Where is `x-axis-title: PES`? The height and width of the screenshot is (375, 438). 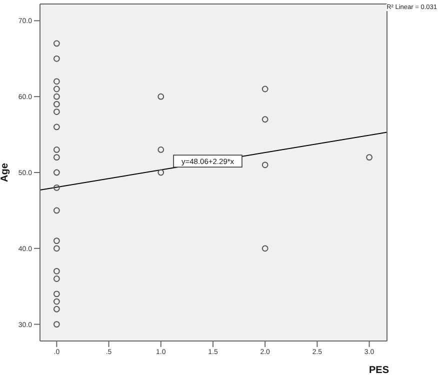
x-axis-title: PES is located at coordinates (379, 370).